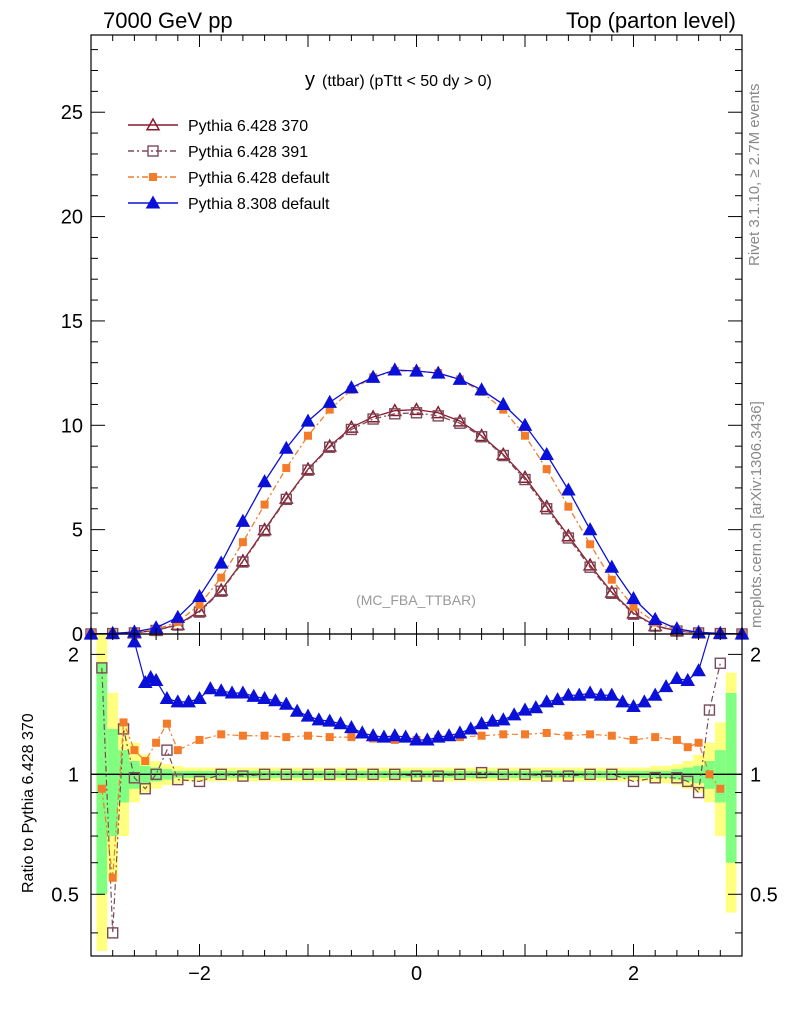  What do you see at coordinates (755, 775) in the screenshot?
I see `ratio-y-tick-label-right: 1` at bounding box center [755, 775].